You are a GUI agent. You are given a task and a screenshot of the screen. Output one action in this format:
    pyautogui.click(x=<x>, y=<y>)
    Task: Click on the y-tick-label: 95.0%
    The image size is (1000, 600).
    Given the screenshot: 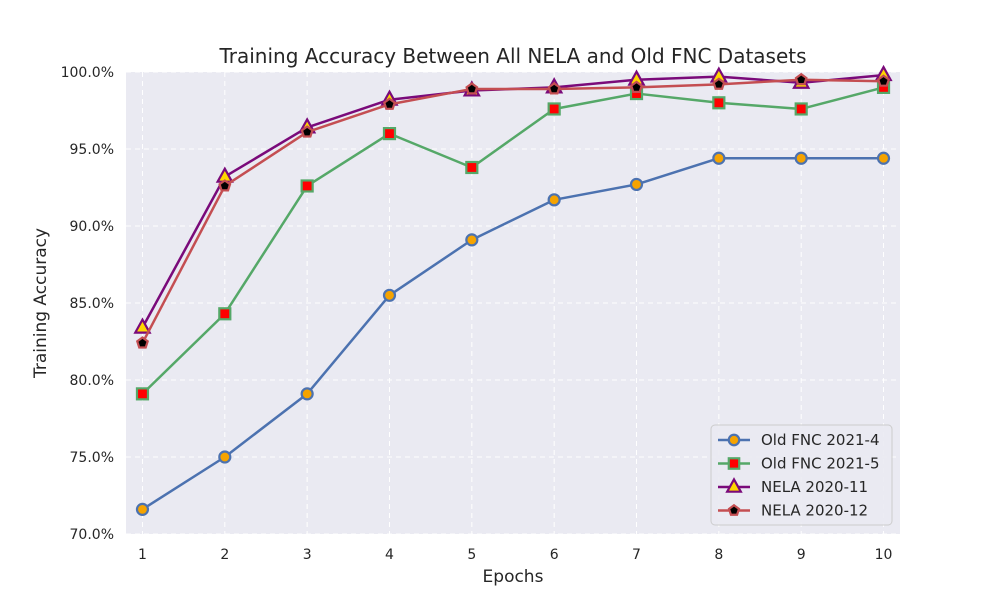 What is the action you would take?
    pyautogui.click(x=92, y=150)
    